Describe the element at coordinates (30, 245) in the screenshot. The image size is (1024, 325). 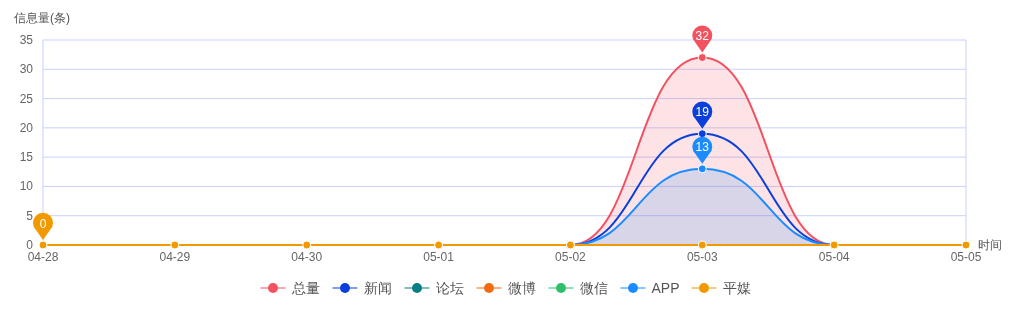
I see `y-tick-label: 0` at that location.